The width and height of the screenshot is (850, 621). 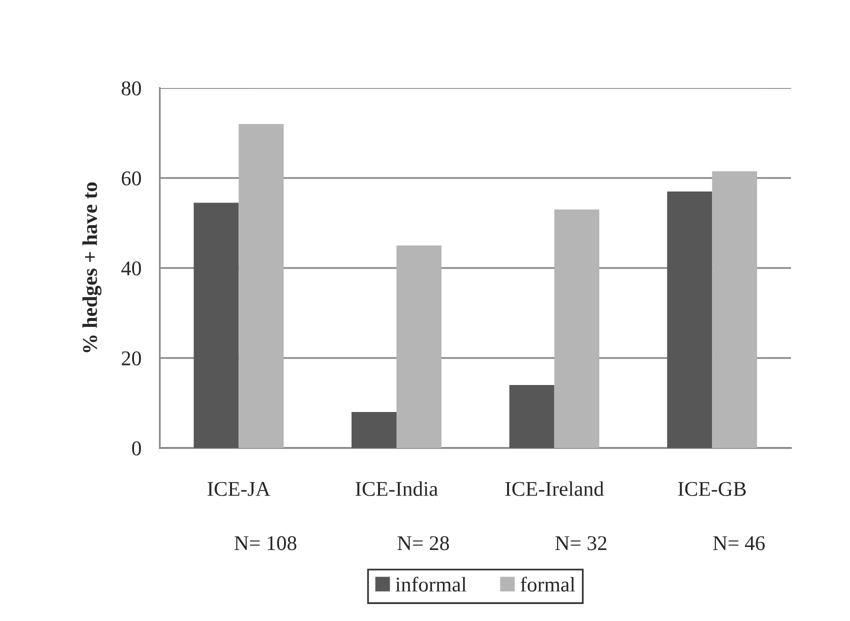 What do you see at coordinates (136, 448) in the screenshot?
I see `y-tick-label: 0` at bounding box center [136, 448].